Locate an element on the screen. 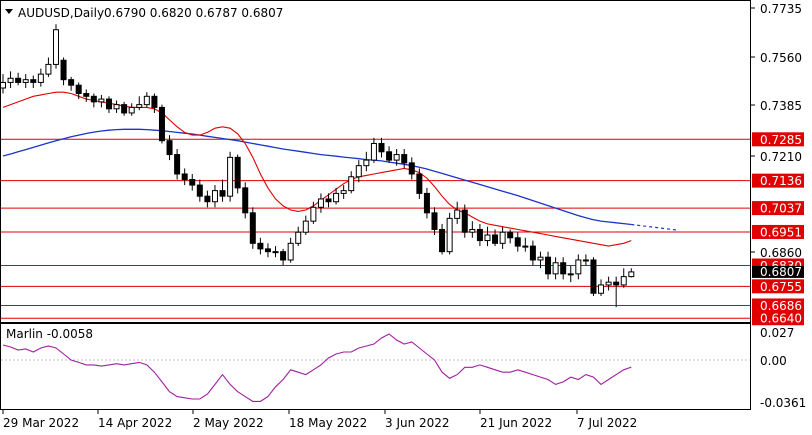 This screenshot has width=812, height=435. level-label: 0.7037 is located at coordinates (781, 209).